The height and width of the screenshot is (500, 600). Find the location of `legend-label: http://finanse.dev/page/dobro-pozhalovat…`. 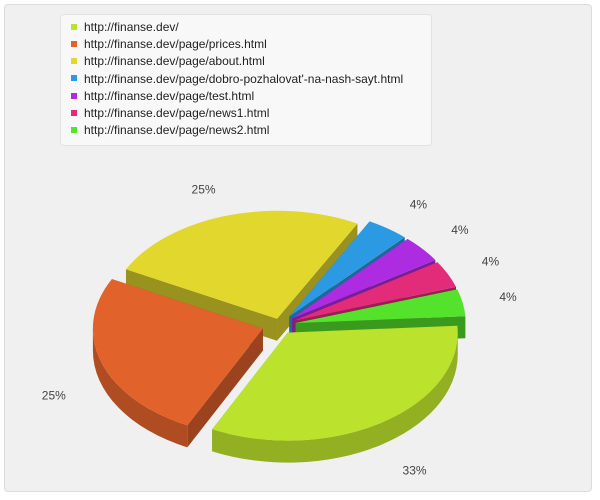

legend-label: http://finanse.dev/page/dobro-pozhalovat… is located at coordinates (244, 78).